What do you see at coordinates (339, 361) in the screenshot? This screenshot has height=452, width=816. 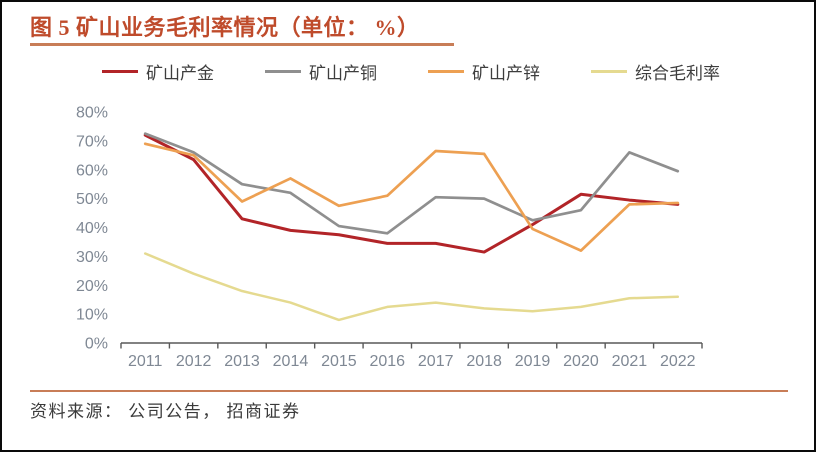 I see `x-axis-tick-label: 2015` at bounding box center [339, 361].